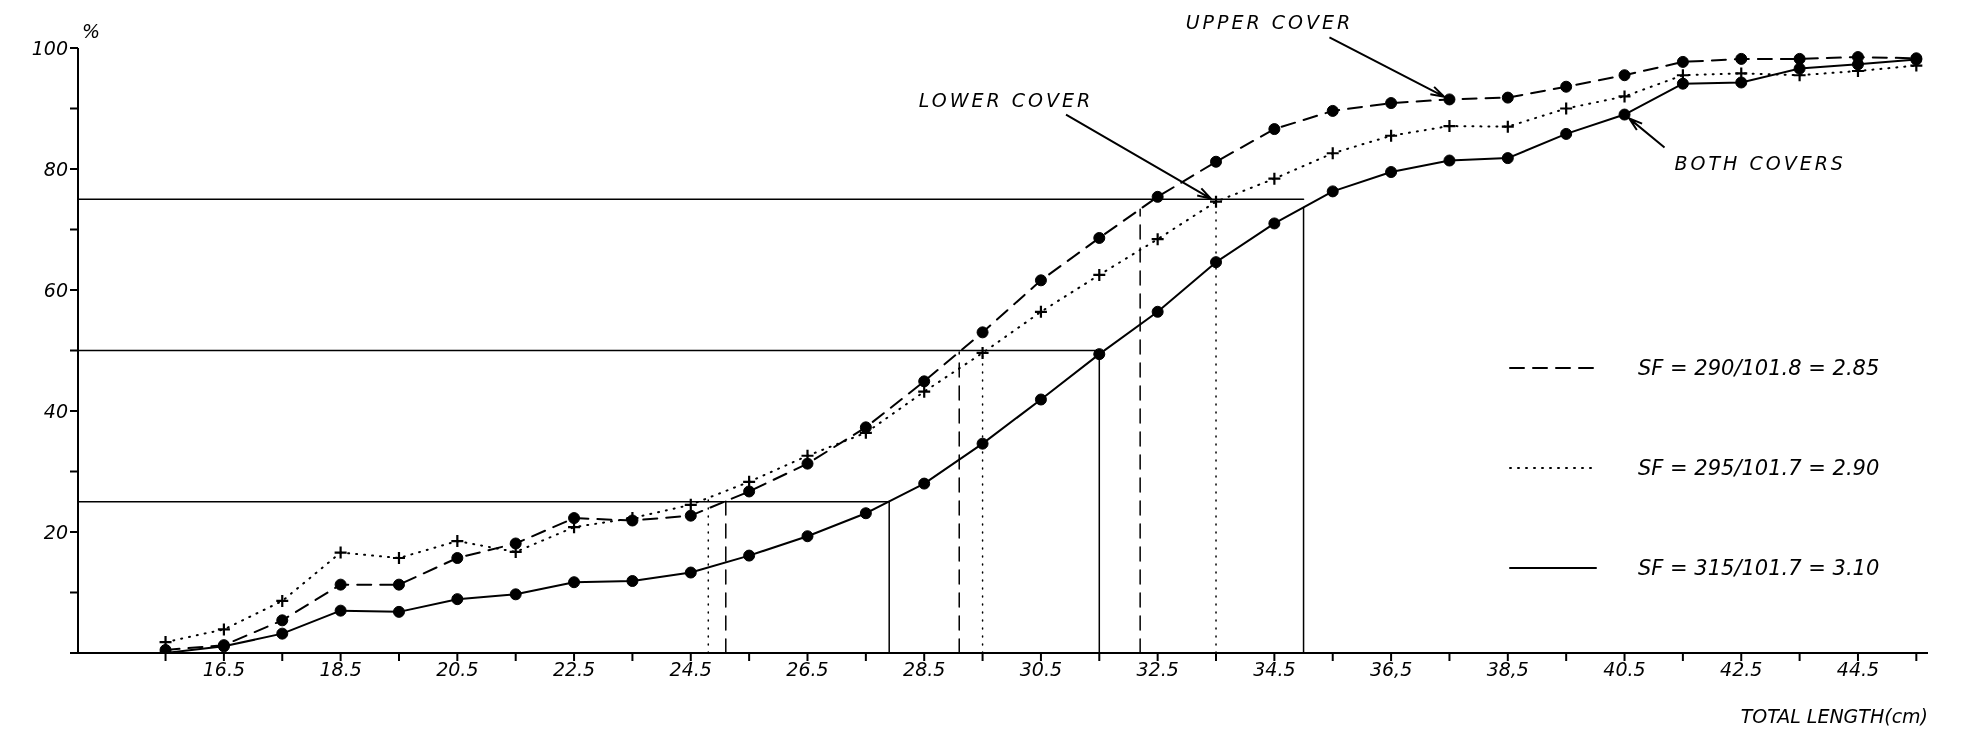 The height and width of the screenshot is (745, 1974). Describe the element at coordinates (1274, 669) in the screenshot. I see `x-tick-label: 34.5` at that location.